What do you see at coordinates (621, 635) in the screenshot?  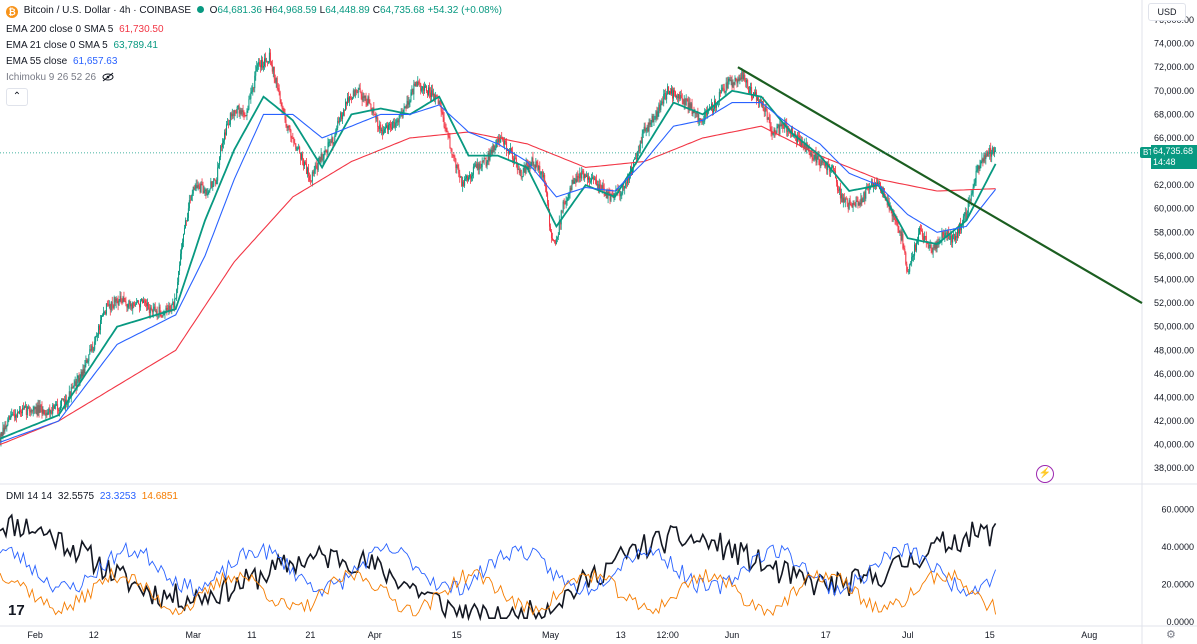 I see `time-tick-label: 13` at bounding box center [621, 635].